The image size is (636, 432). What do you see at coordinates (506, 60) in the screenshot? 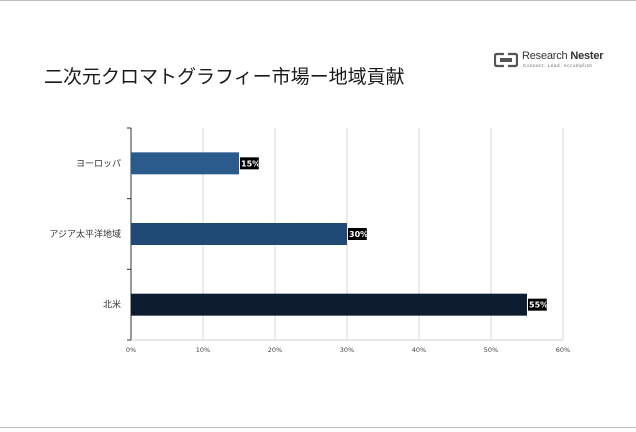
I see `logo-mark-icon` at bounding box center [506, 60].